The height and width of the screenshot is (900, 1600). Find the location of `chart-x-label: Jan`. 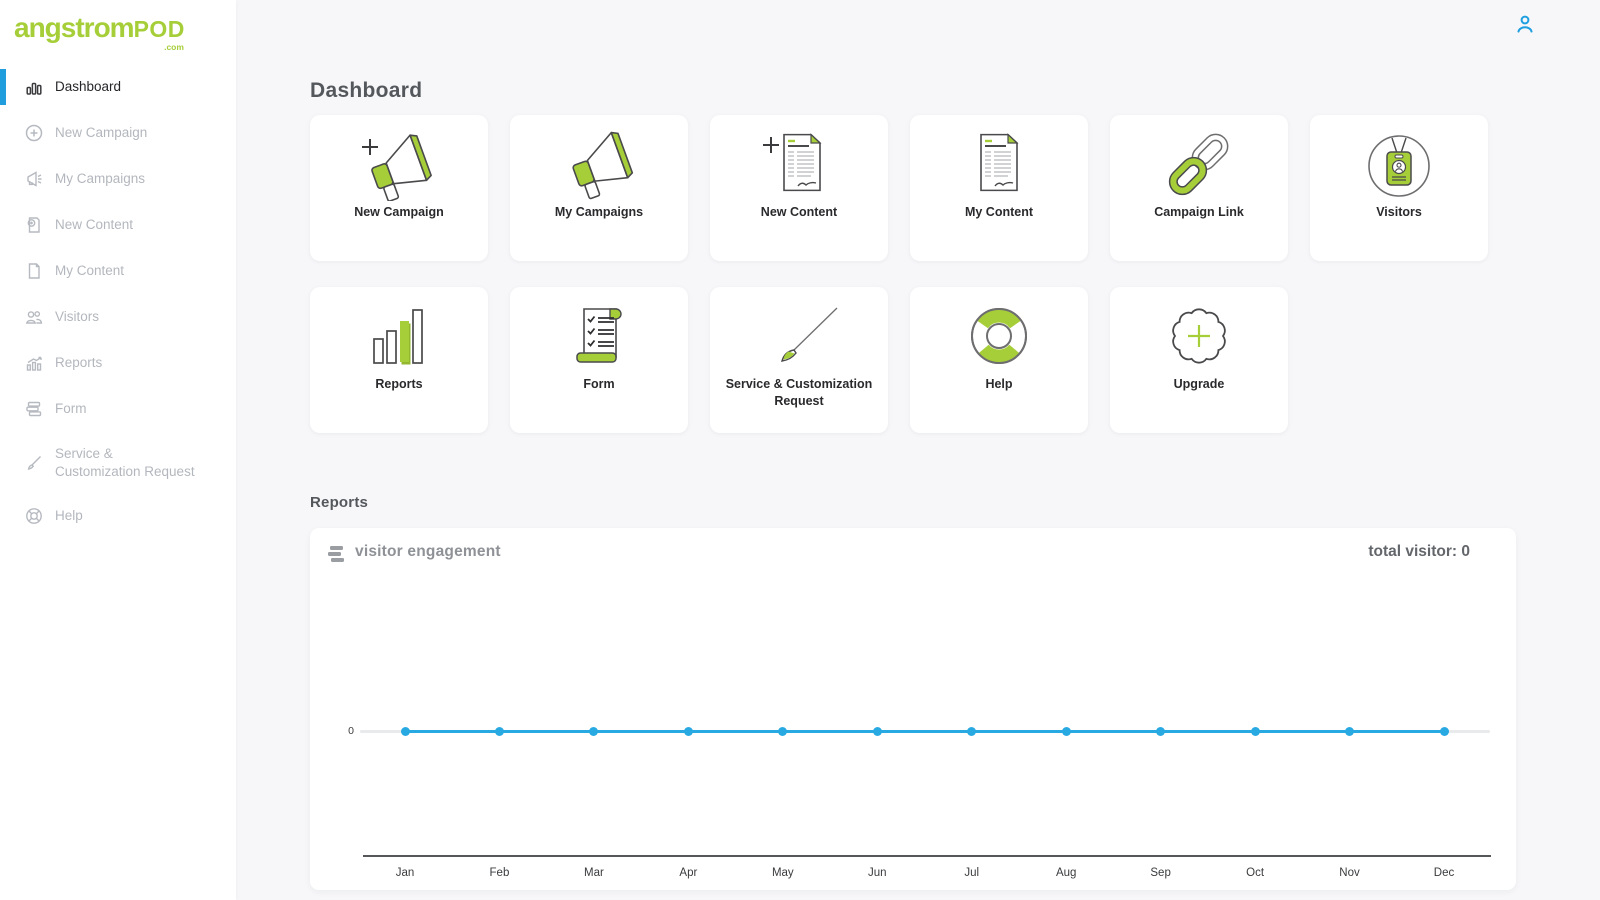

chart-x-label: Jan is located at coordinates (405, 873).